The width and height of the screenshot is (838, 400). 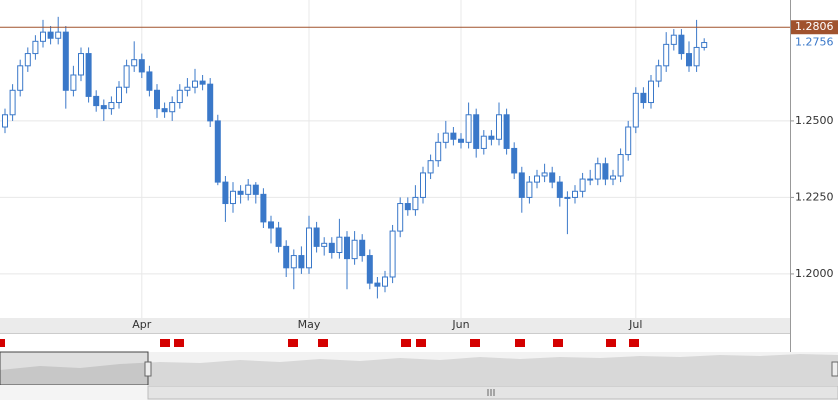 What do you see at coordinates (814, 196) in the screenshot?
I see `y-tick-label: 1.2250` at bounding box center [814, 196].